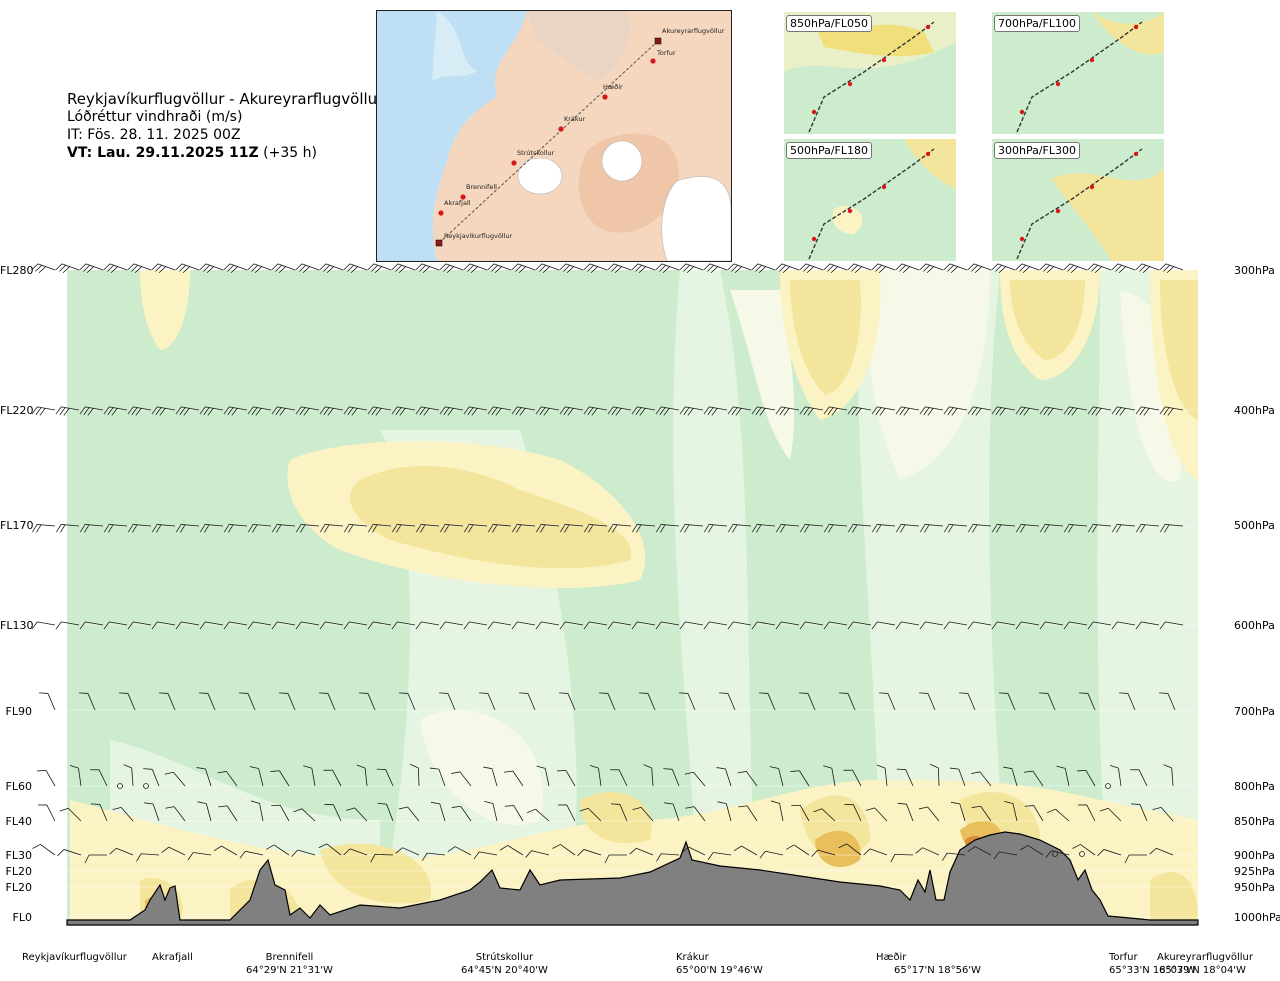  I want to click on waypoint-label: Akrafjall, so click(457, 203).